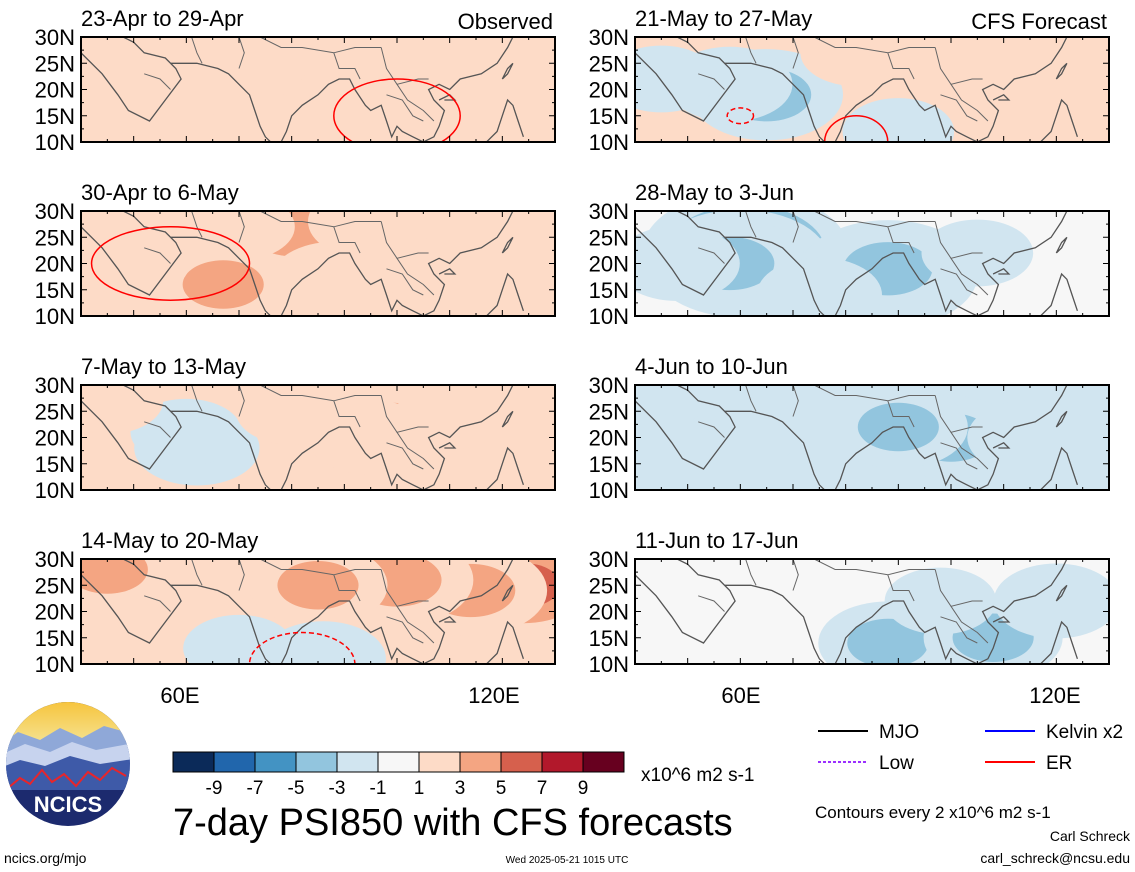  Describe the element at coordinates (419, 788) in the screenshot. I see `colorbar-tick-label: 1` at that location.